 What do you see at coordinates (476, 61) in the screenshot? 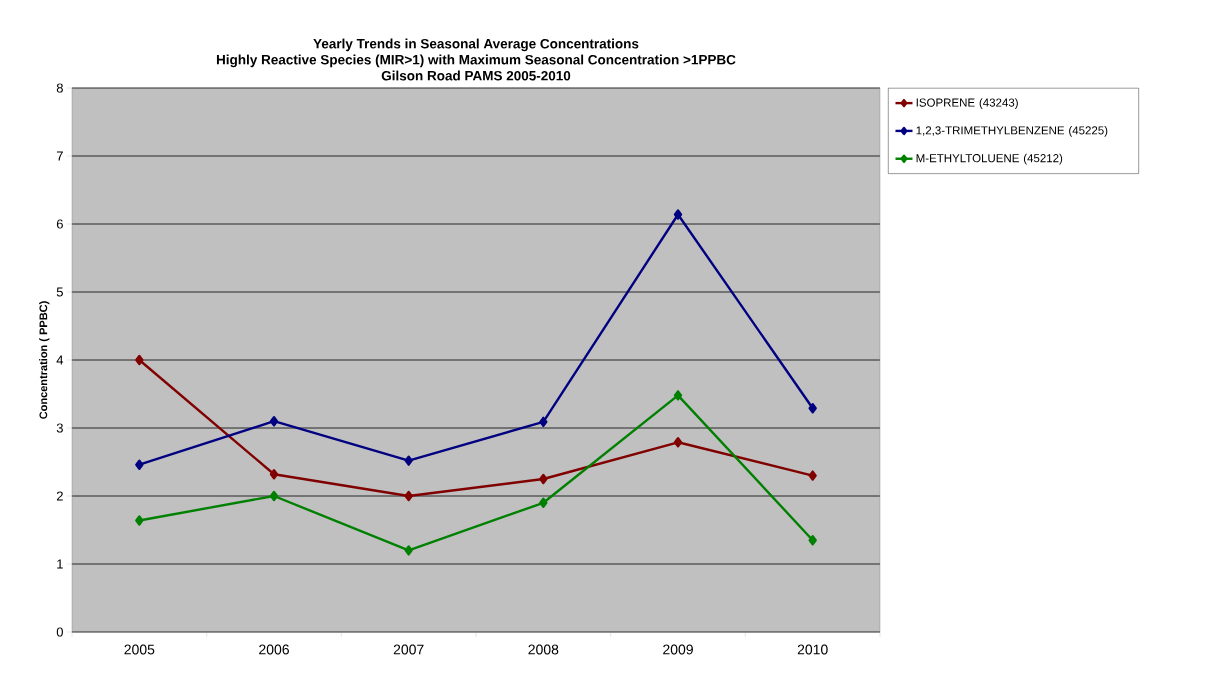
I see `chart-subtitle: Highly Reactive Species (MIR>1) with Maximum Seasonal Concentration >1PPBC` at bounding box center [476, 61].